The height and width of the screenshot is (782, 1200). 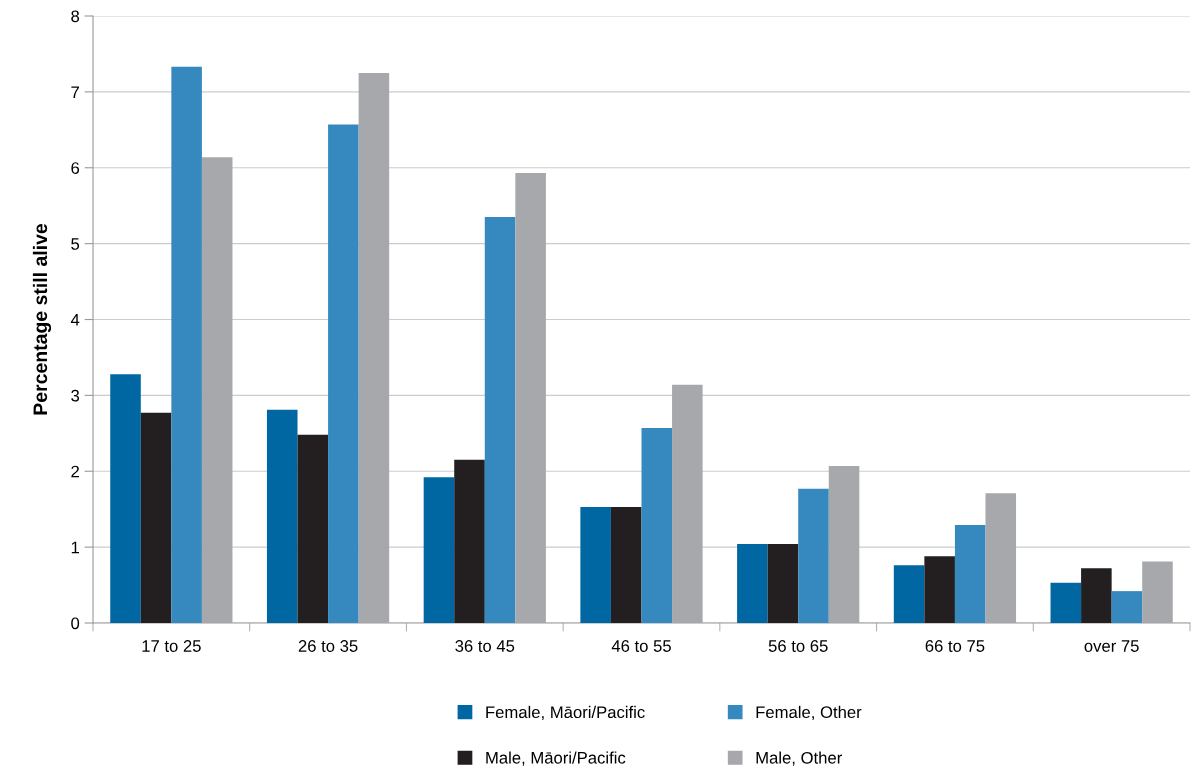 What do you see at coordinates (328, 646) in the screenshot?
I see `x-tick-label: 26 to 35` at bounding box center [328, 646].